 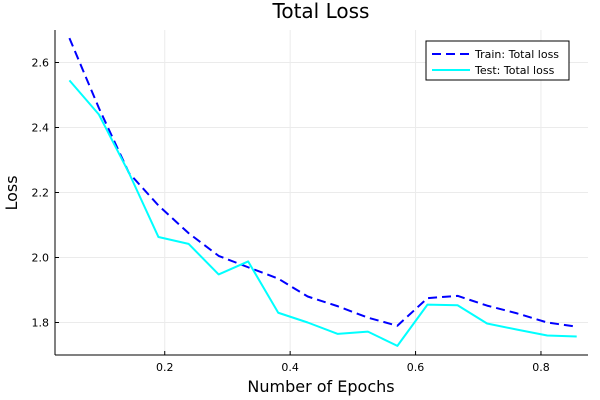 What do you see at coordinates (541, 367) in the screenshot?
I see `x-tick-label: 0.8` at bounding box center [541, 367].